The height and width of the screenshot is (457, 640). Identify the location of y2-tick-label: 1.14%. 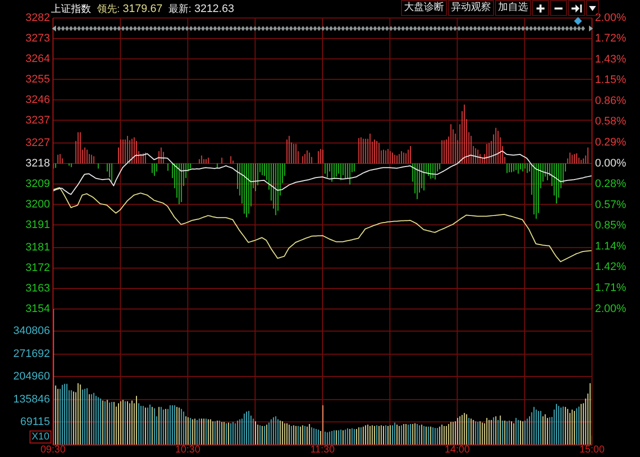
(610, 246).